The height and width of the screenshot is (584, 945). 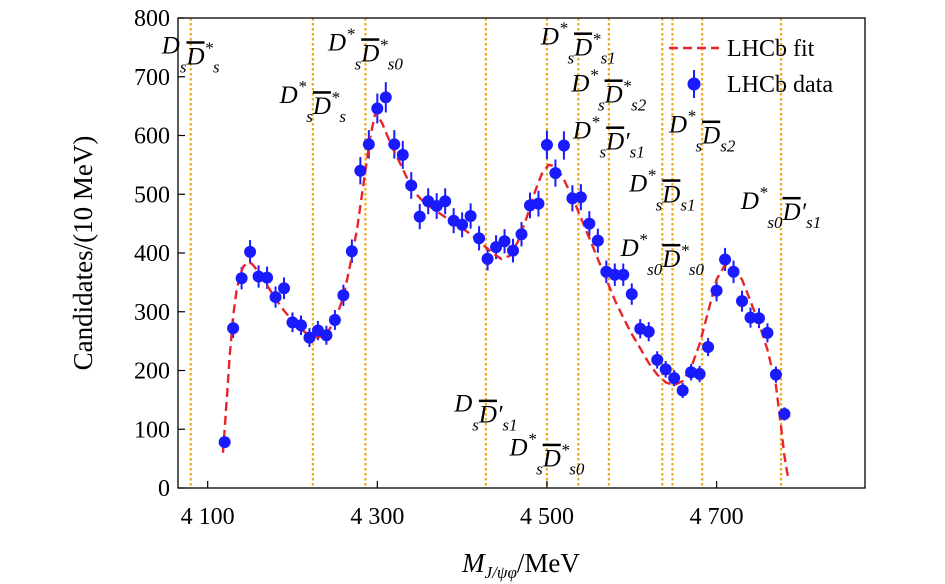 I want to click on legend-fit-label: LHCb fit, so click(x=771, y=49).